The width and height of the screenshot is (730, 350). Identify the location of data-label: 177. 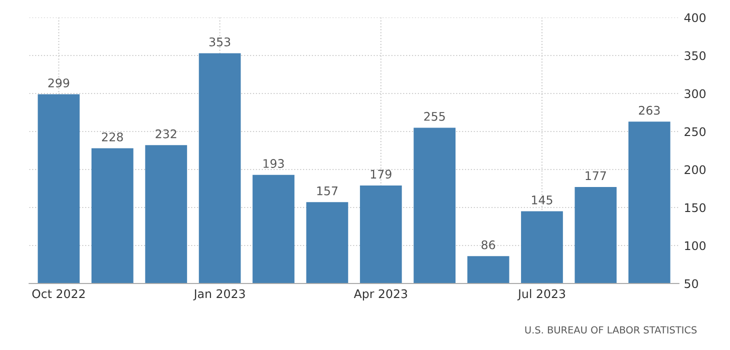
(596, 175).